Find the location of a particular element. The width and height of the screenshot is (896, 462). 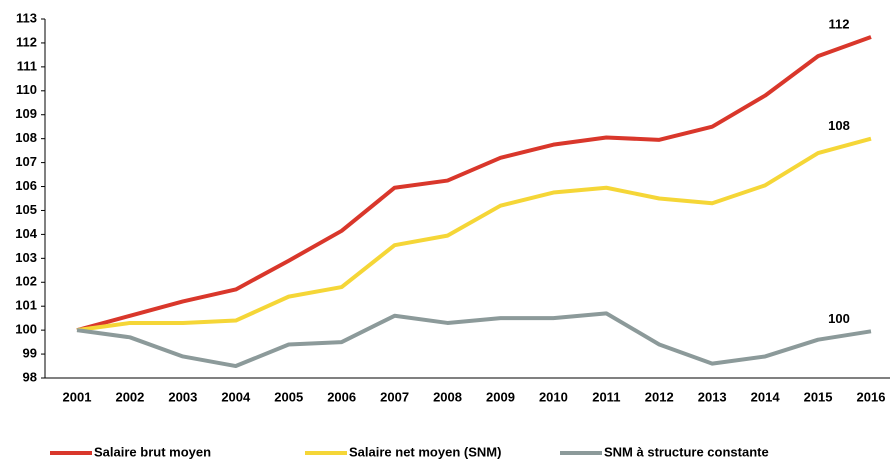

legend-label: SNM à structure constante is located at coordinates (686, 451).